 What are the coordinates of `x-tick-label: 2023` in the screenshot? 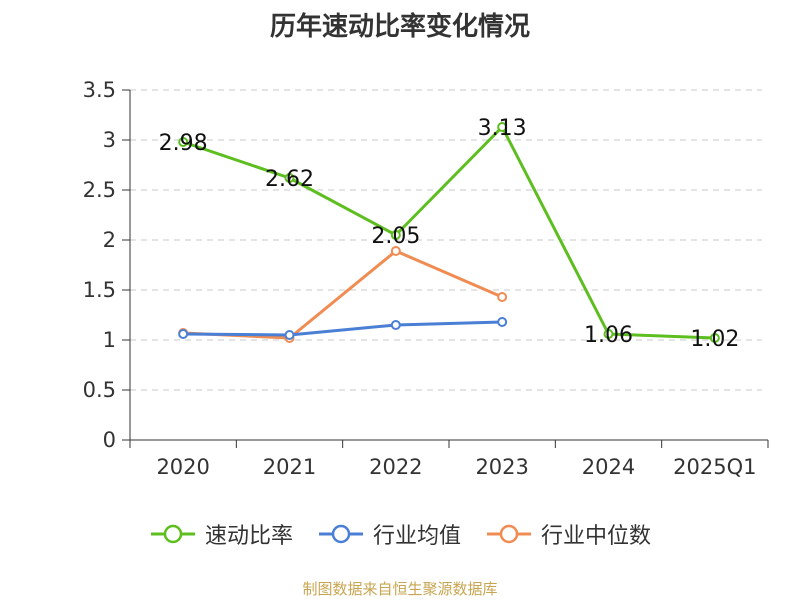 It's located at (501, 467).